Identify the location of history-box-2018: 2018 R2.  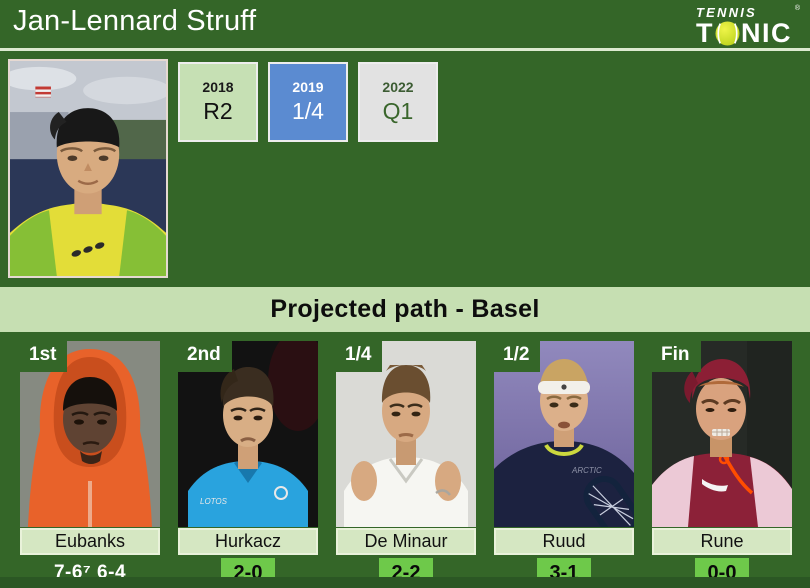
(218, 102).